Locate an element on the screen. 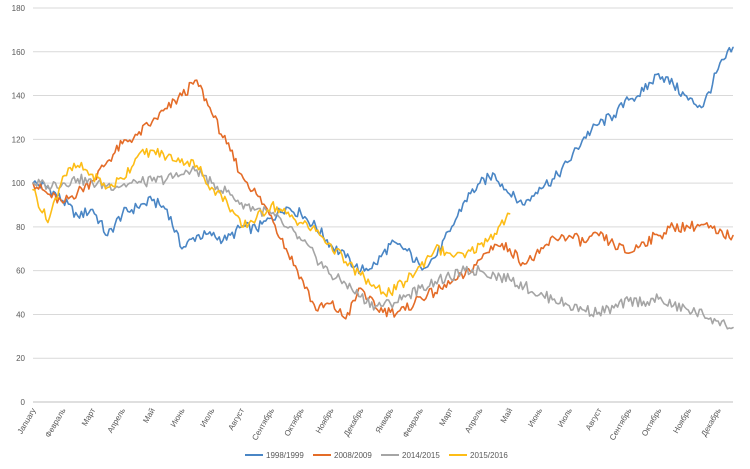  legend-label: 2008/2009 is located at coordinates (353, 455).